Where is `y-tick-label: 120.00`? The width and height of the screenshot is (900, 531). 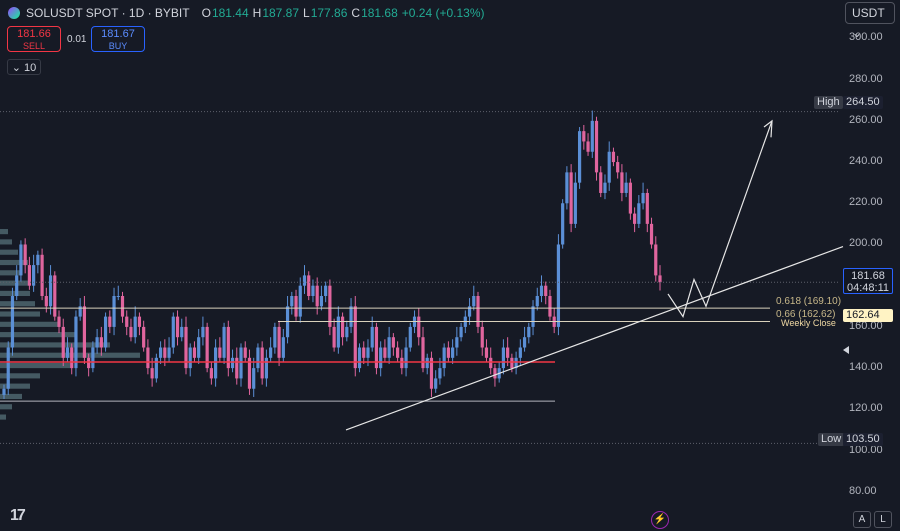 y-tick-label: 120.00 is located at coordinates (866, 408).